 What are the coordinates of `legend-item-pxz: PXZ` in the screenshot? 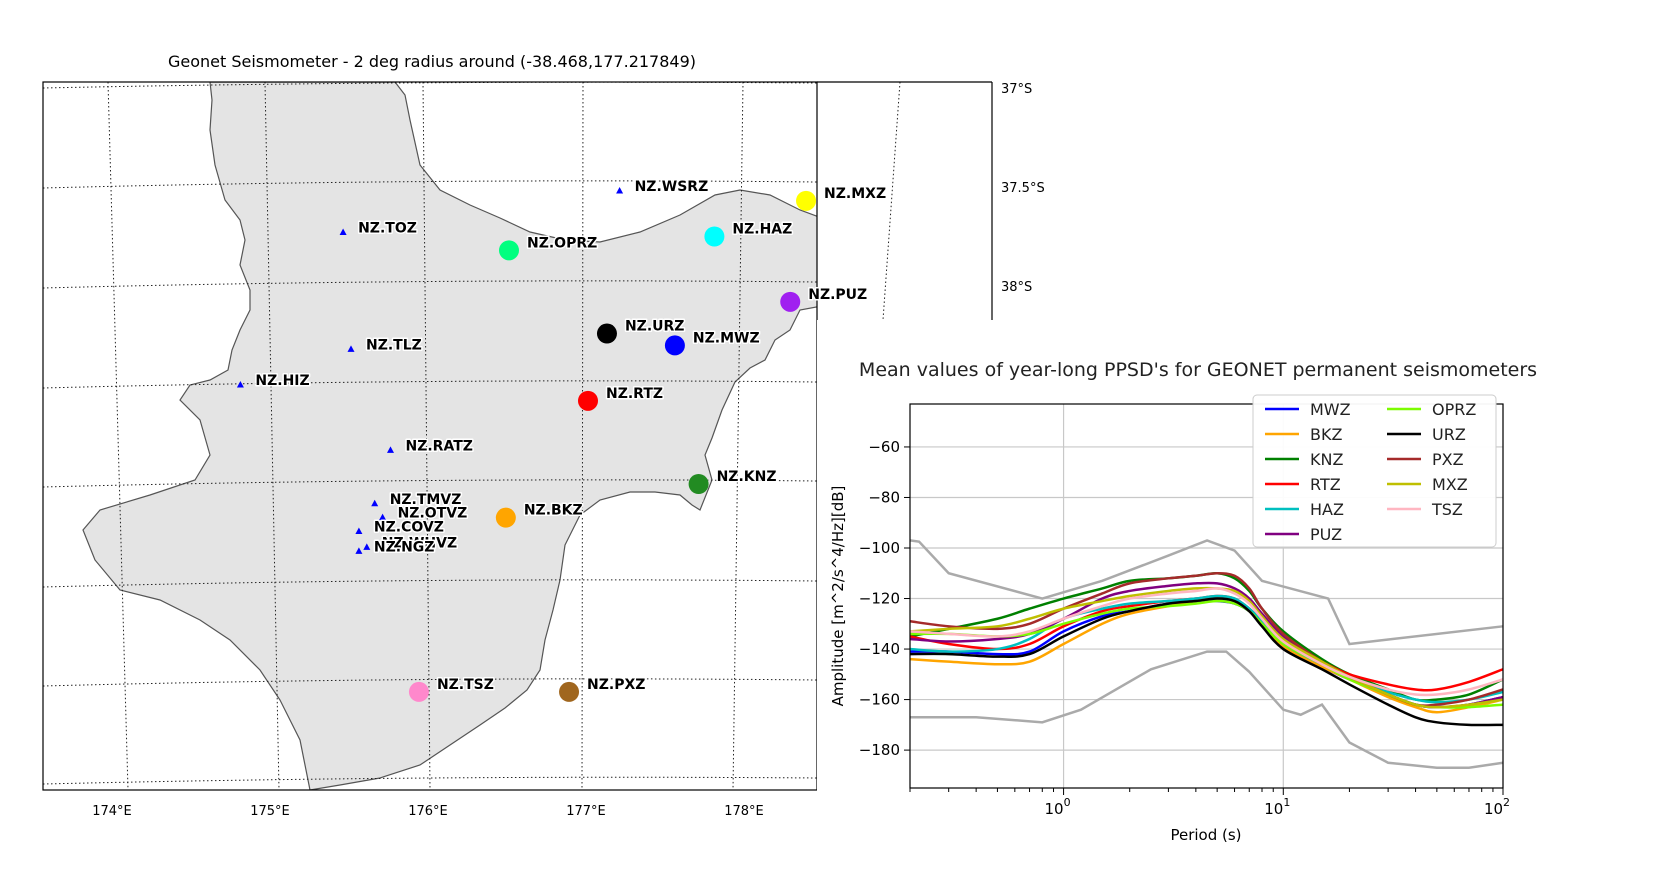 It's located at (1425, 459).